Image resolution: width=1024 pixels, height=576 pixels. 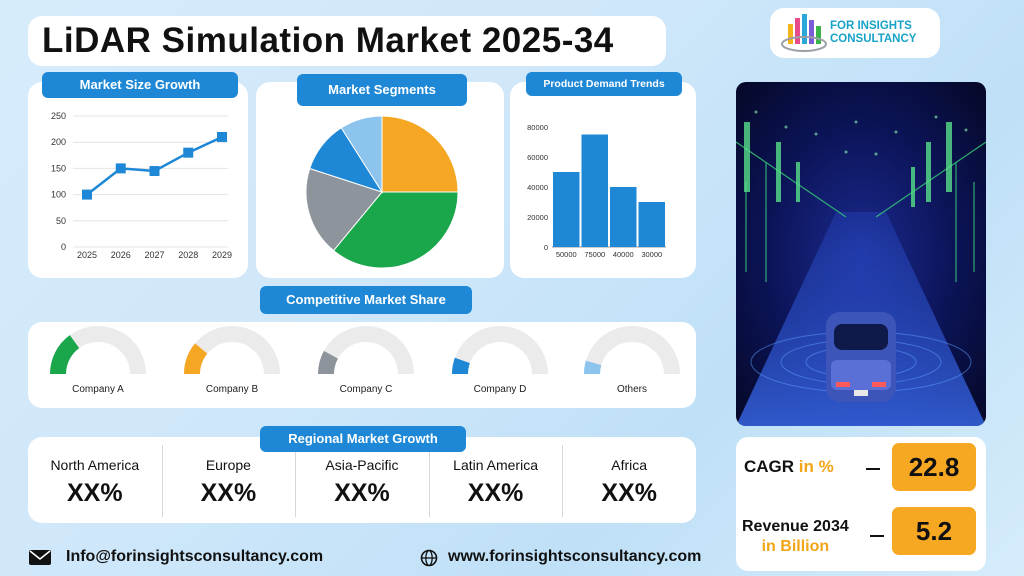 I want to click on y-tick-label: 60000, so click(x=537, y=157).